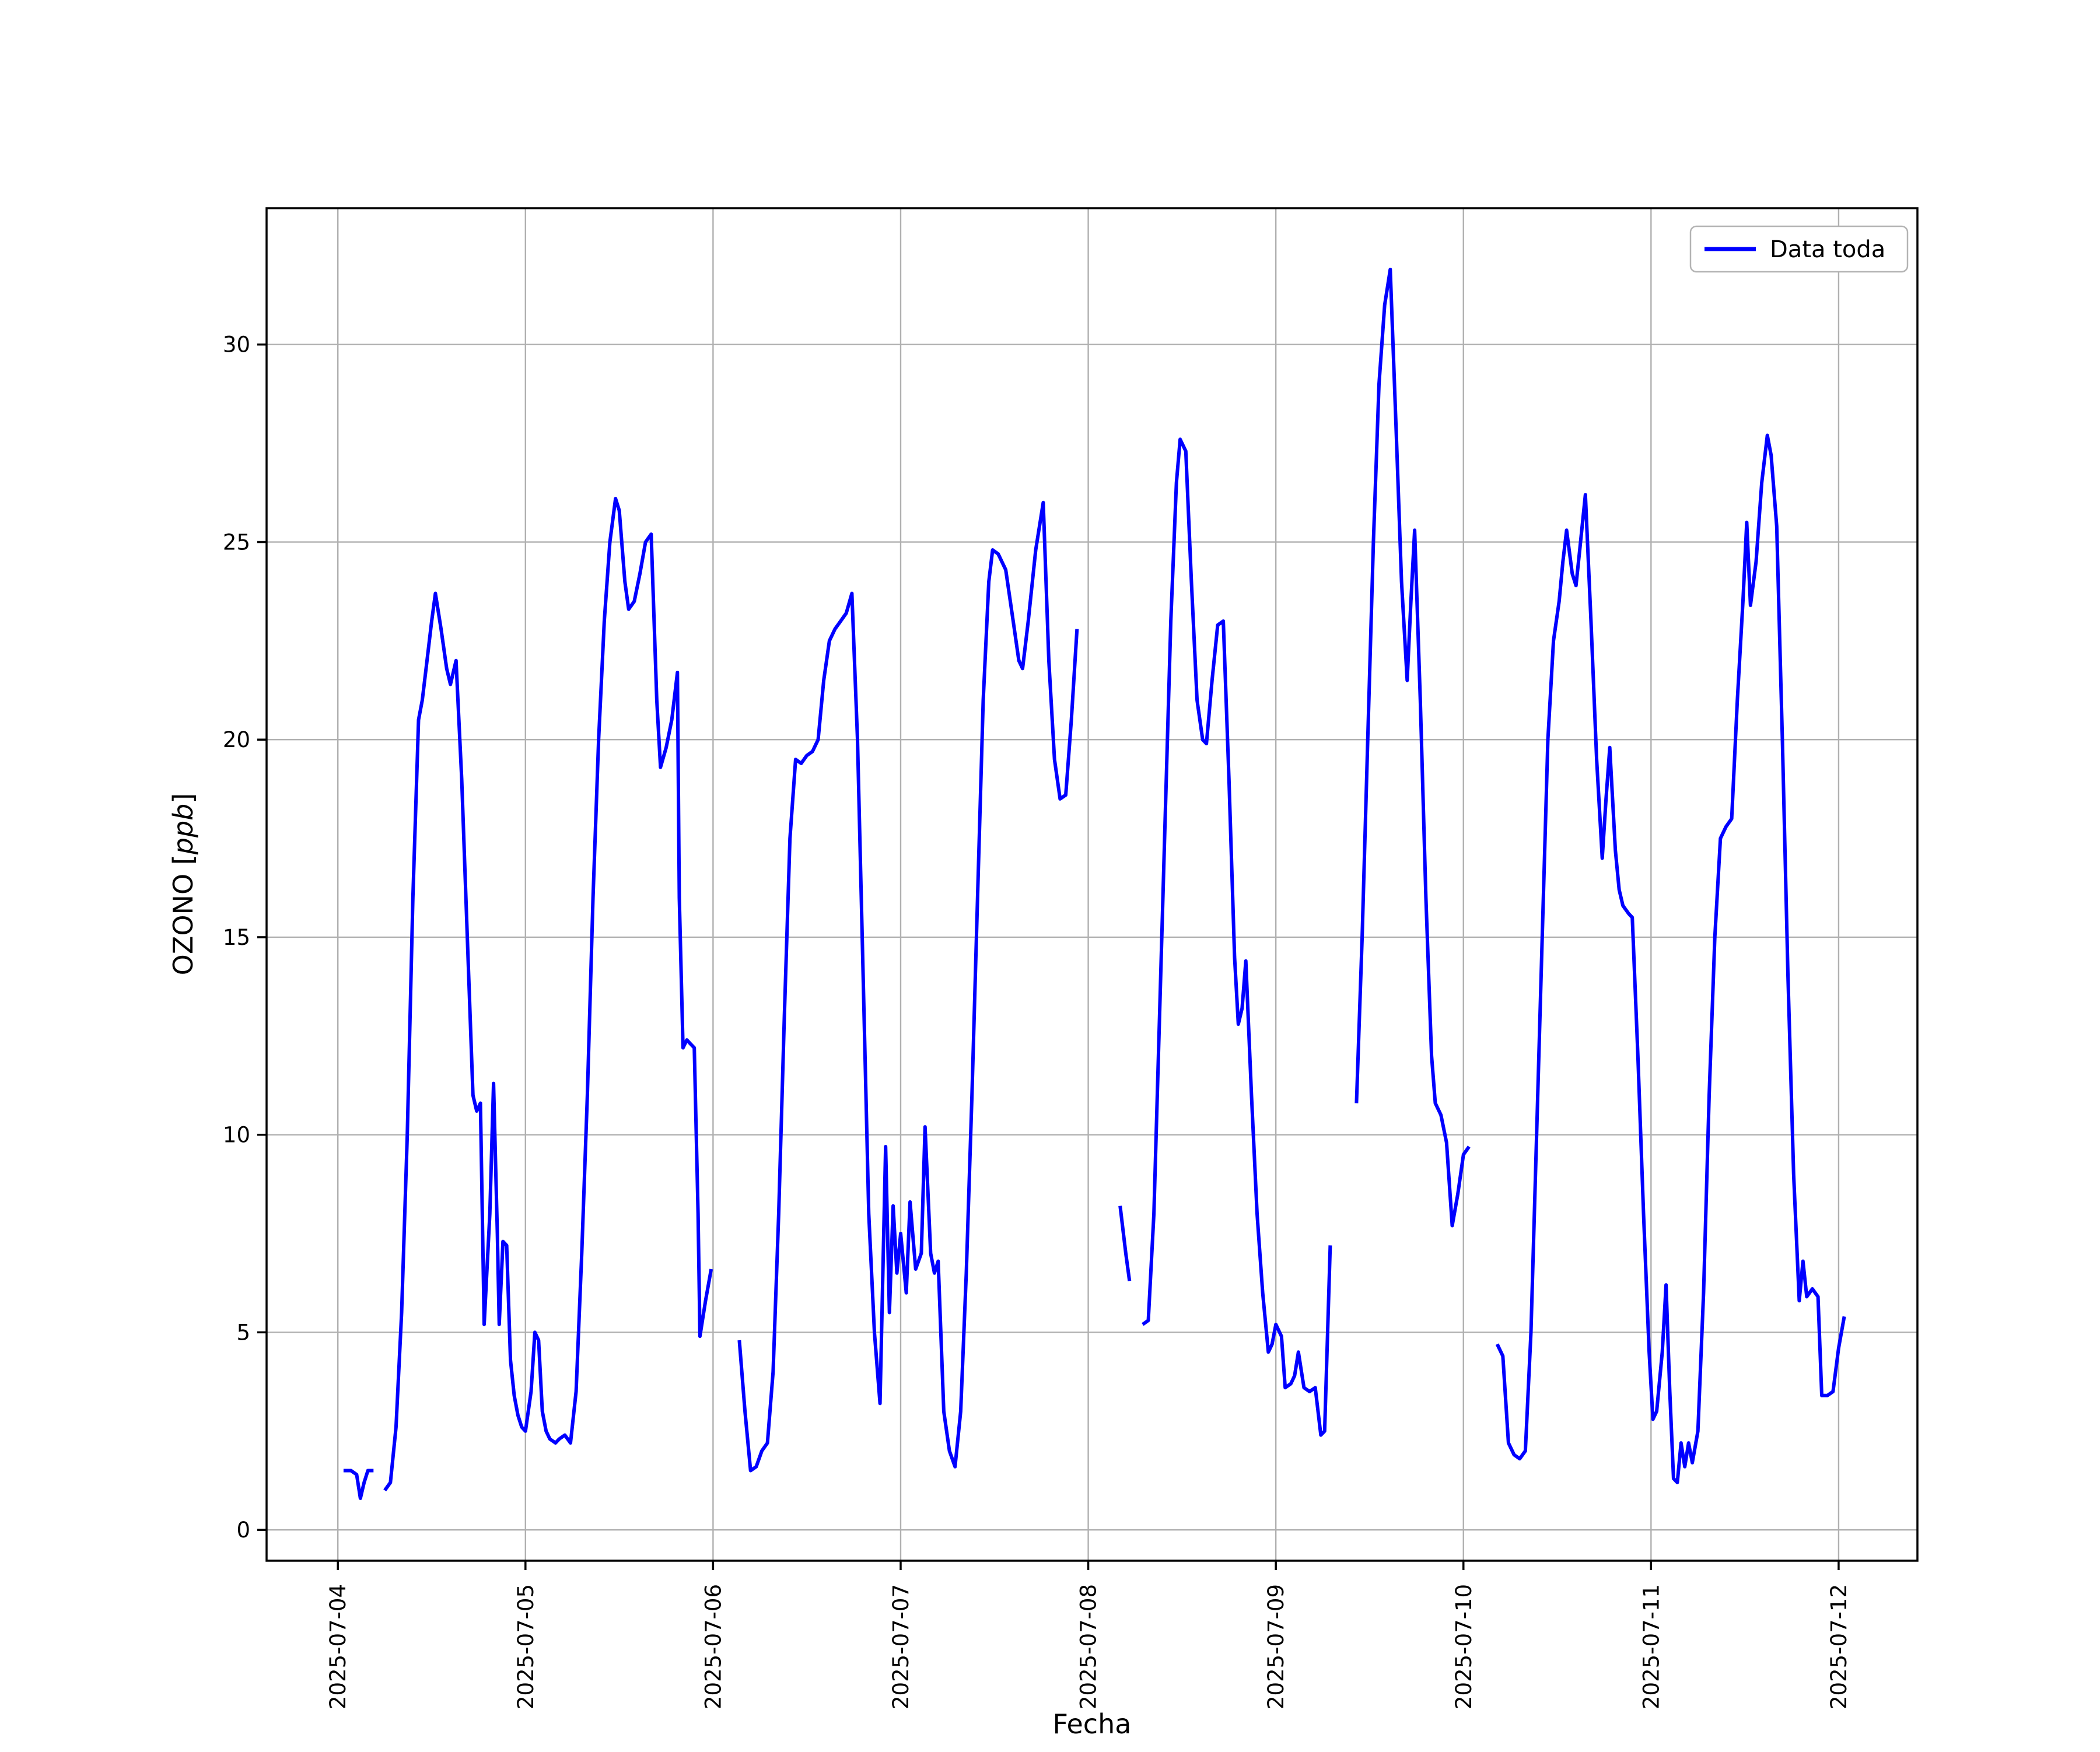 The height and width of the screenshot is (1752, 2100). What do you see at coordinates (1463, 1647) in the screenshot?
I see `x-tick-label: 2025-07-10` at bounding box center [1463, 1647].